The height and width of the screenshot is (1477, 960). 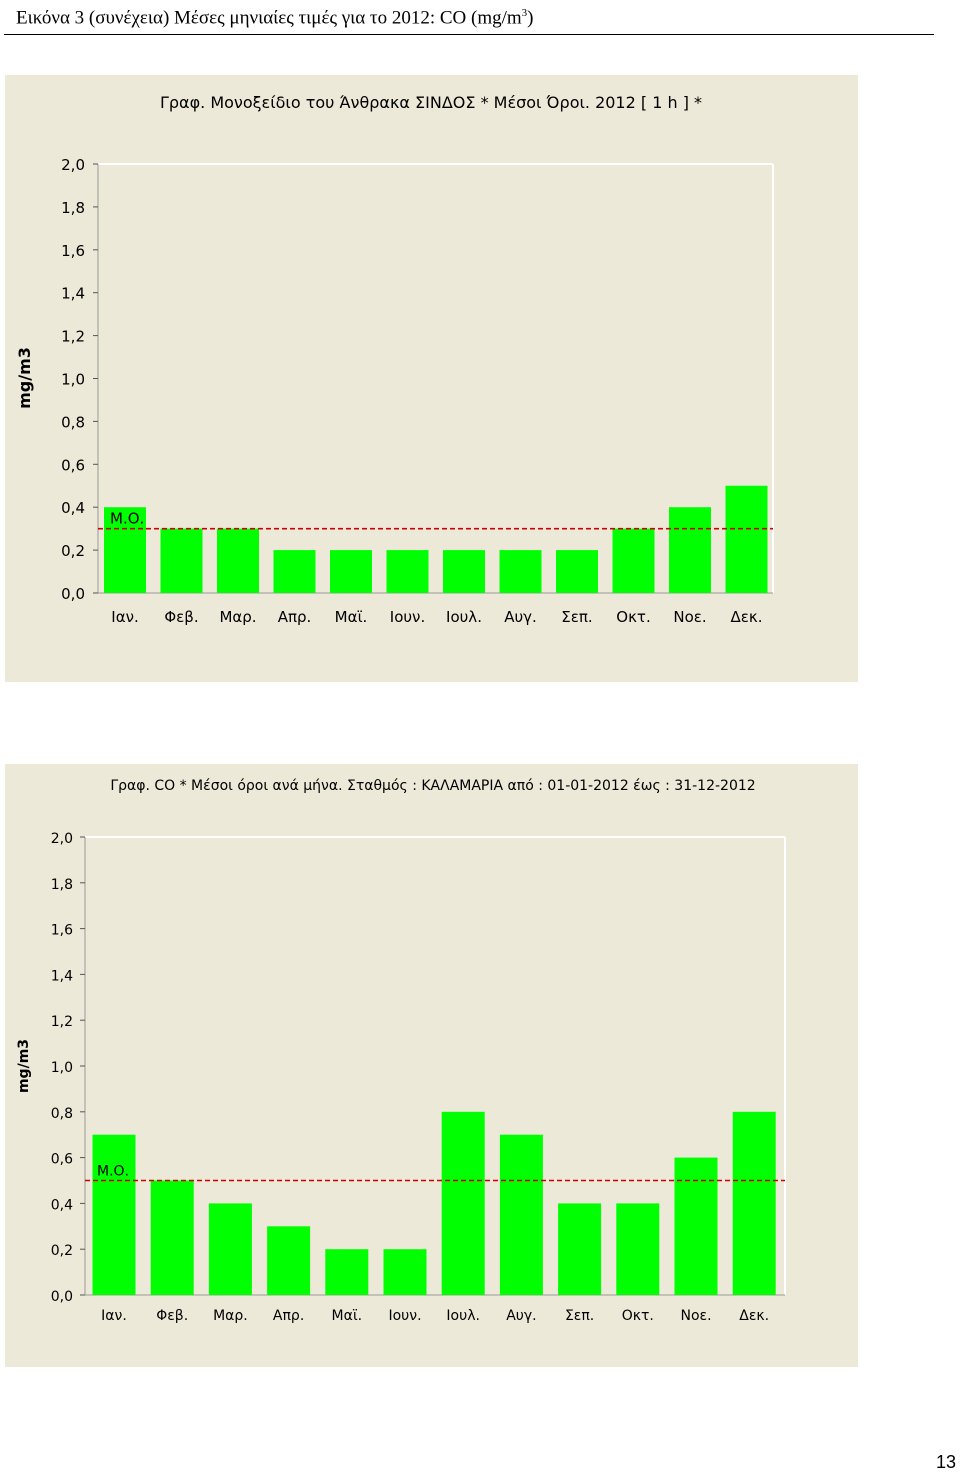 I want to click on chart2-y-tick-label: 2,0, so click(x=62, y=839).